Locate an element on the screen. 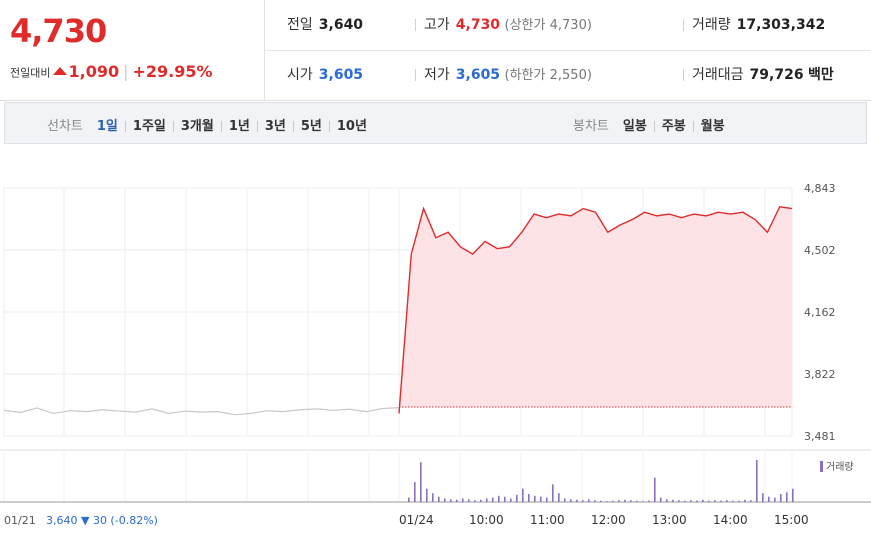 The image size is (871, 544). change-label: 전일대비 is located at coordinates (30, 73).